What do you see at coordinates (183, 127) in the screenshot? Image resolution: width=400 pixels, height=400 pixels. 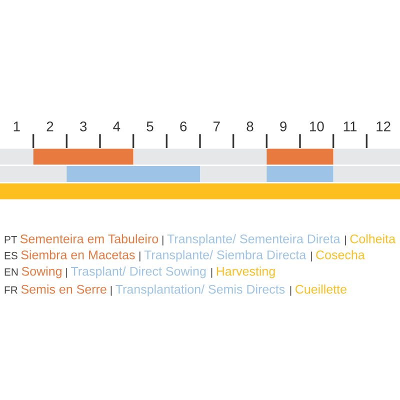 I see `x-tick-label: 6` at bounding box center [183, 127].